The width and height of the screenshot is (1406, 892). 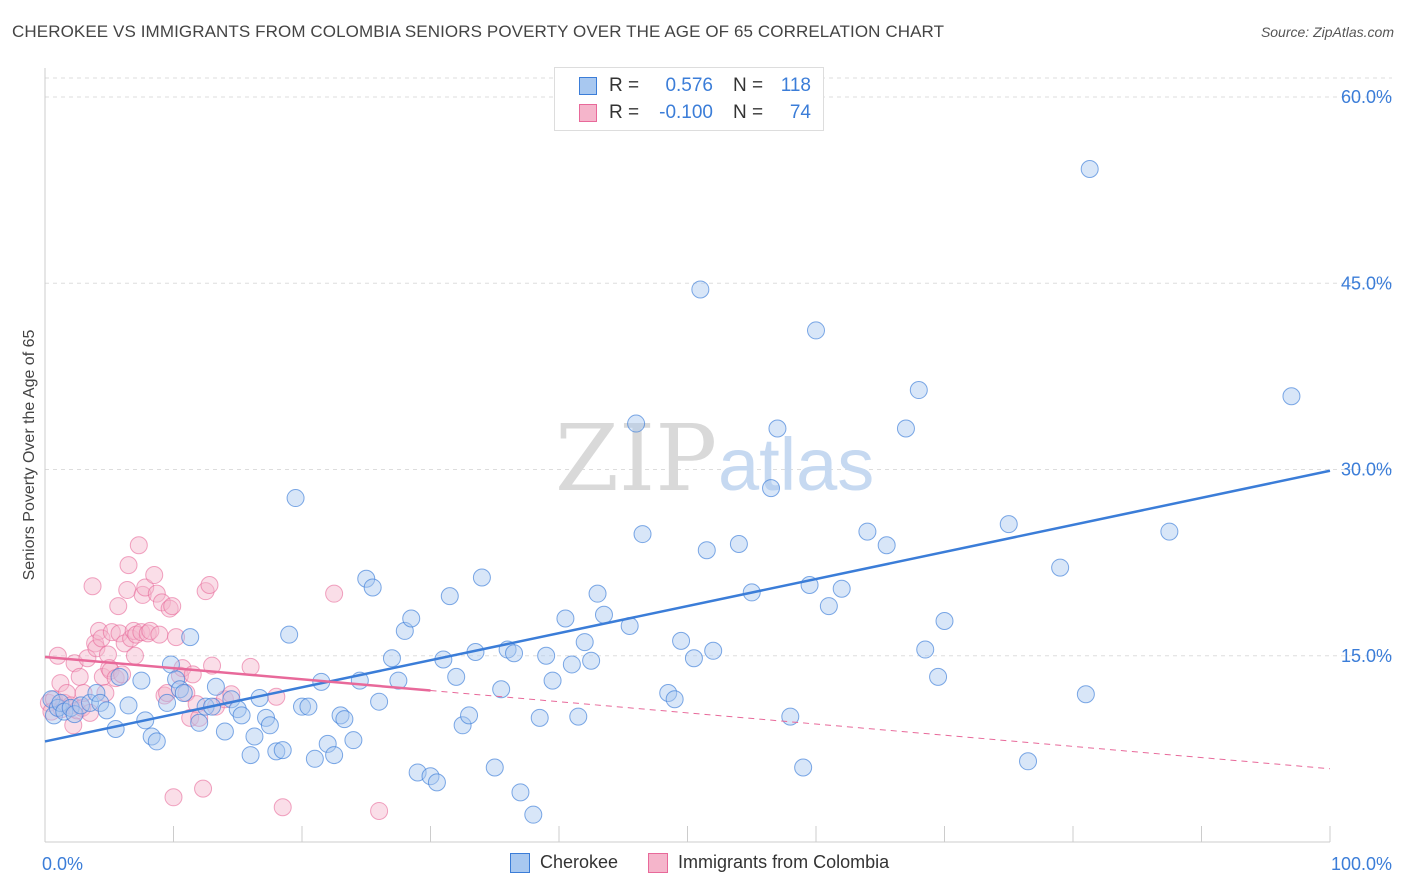 I want to click on bottom-legend-label-colombia: Immigrants from Colombia, so click(x=784, y=862).